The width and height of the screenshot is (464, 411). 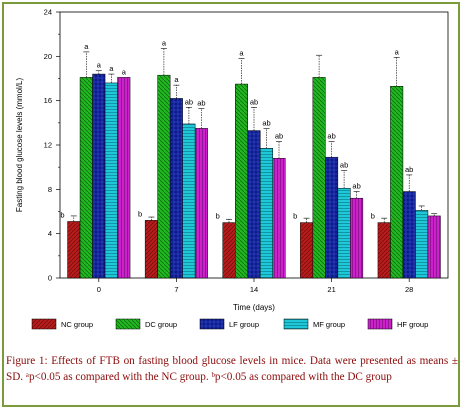 What do you see at coordinates (77, 324) in the screenshot?
I see `legend-label: NC group` at bounding box center [77, 324].